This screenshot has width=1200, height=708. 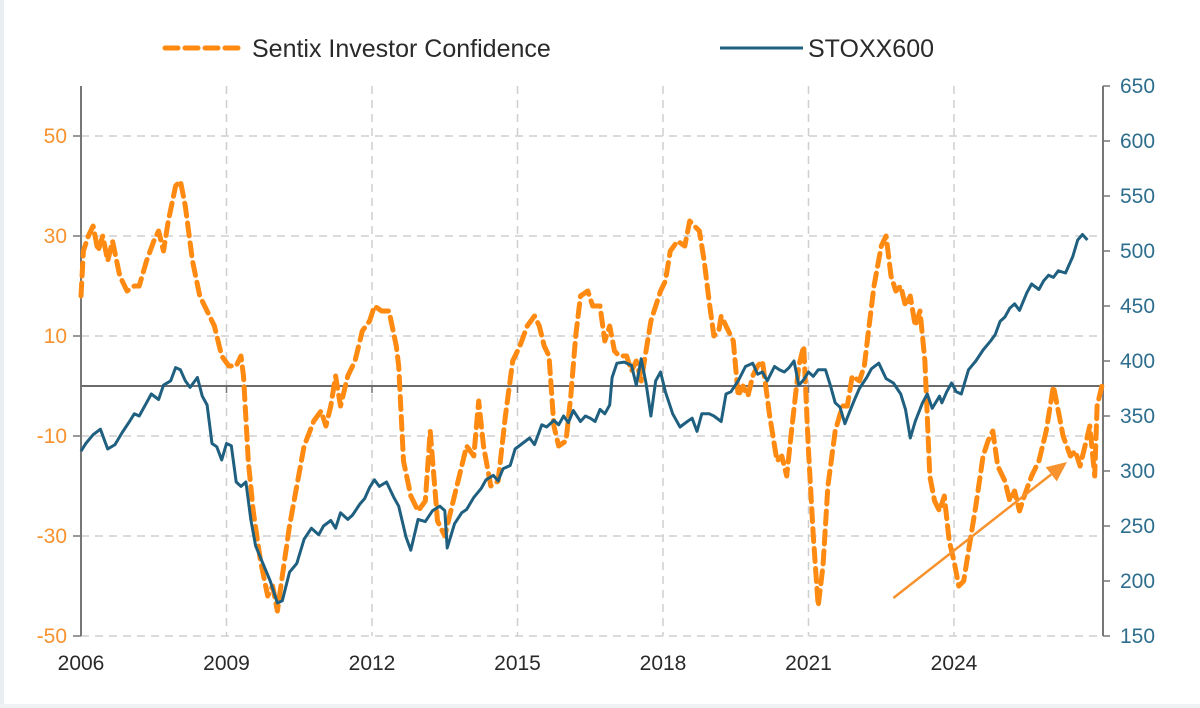 I want to click on x-axis-tick-label: 2006, so click(x=81, y=663).